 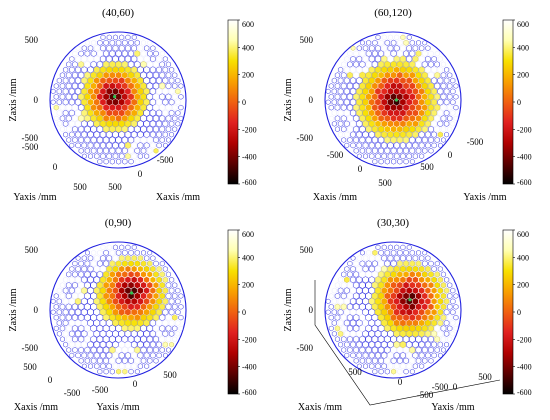 I want to click on x-axis: -500 0 500 Xaxis /mm, so click(x=352, y=176).